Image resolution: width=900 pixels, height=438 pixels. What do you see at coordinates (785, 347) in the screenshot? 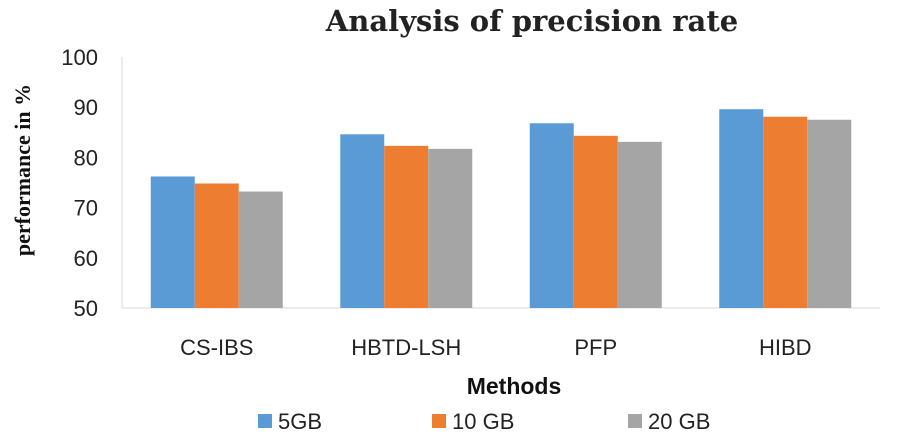
I see `category-label: HIBD` at bounding box center [785, 347].